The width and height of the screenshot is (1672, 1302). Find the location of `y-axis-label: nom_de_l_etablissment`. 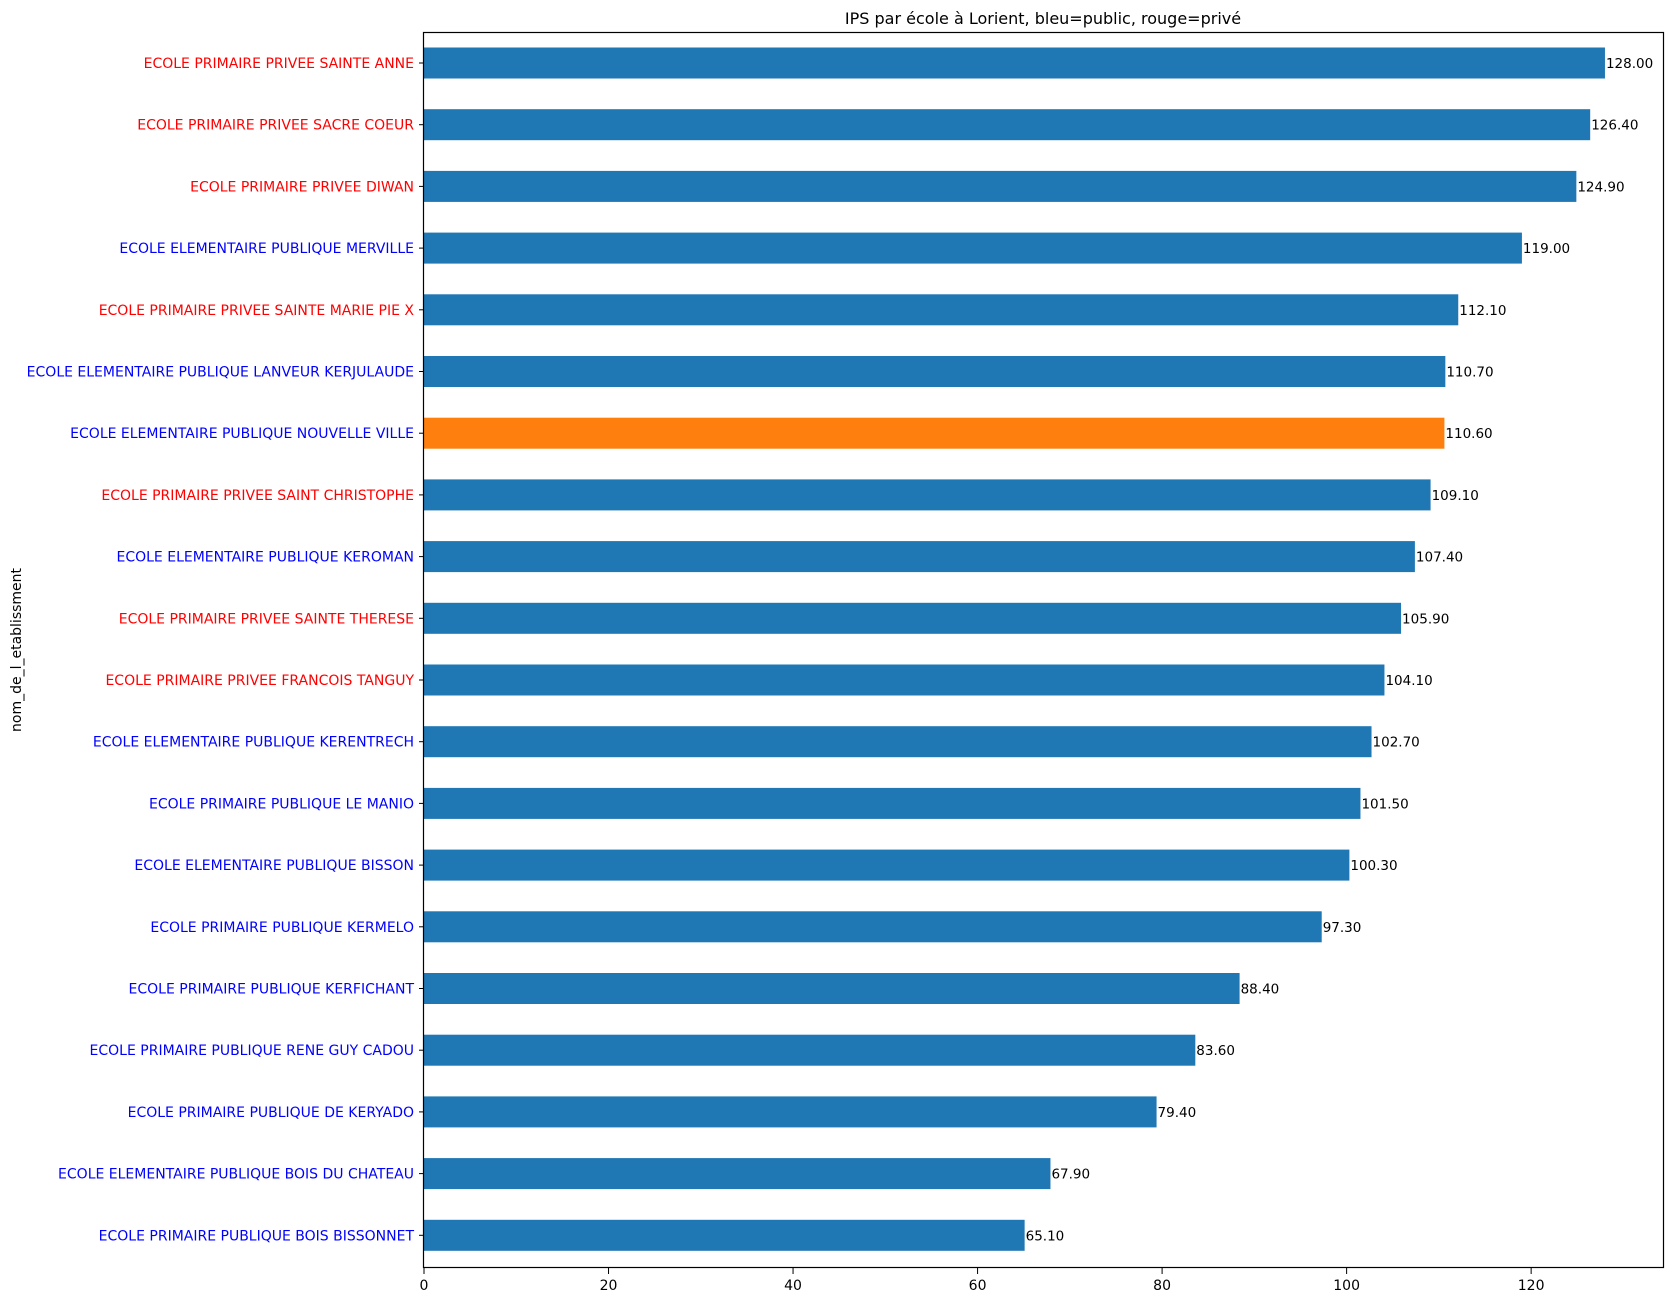

y-axis-label: nom_de_l_etablissment is located at coordinates (17, 649).